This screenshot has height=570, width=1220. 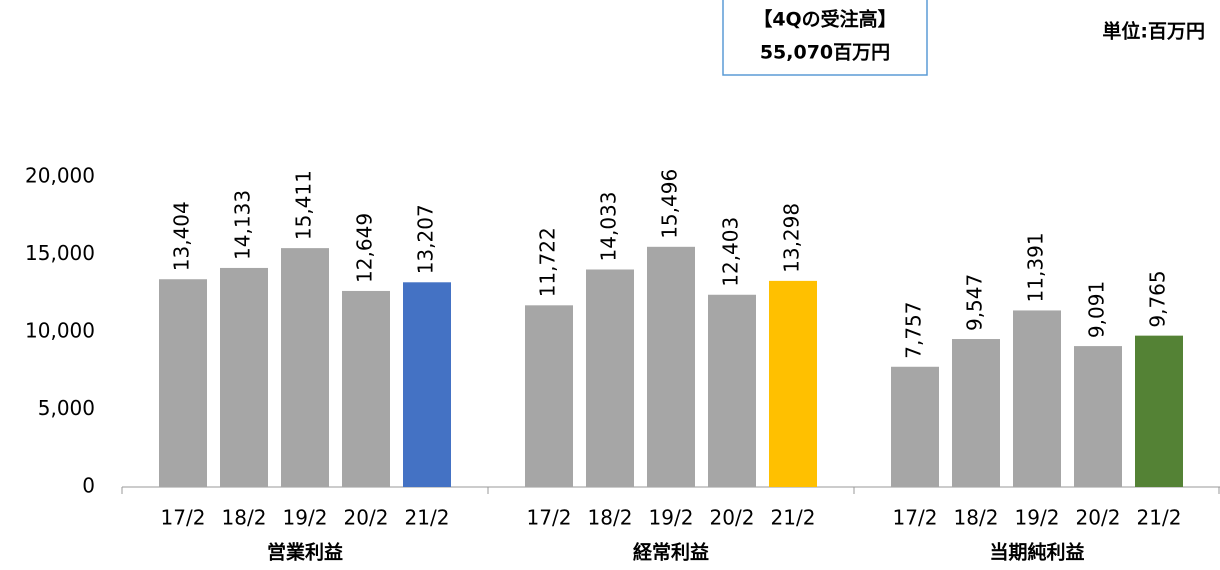 What do you see at coordinates (792, 238) in the screenshot?
I see `value-label: 13,298` at bounding box center [792, 238].